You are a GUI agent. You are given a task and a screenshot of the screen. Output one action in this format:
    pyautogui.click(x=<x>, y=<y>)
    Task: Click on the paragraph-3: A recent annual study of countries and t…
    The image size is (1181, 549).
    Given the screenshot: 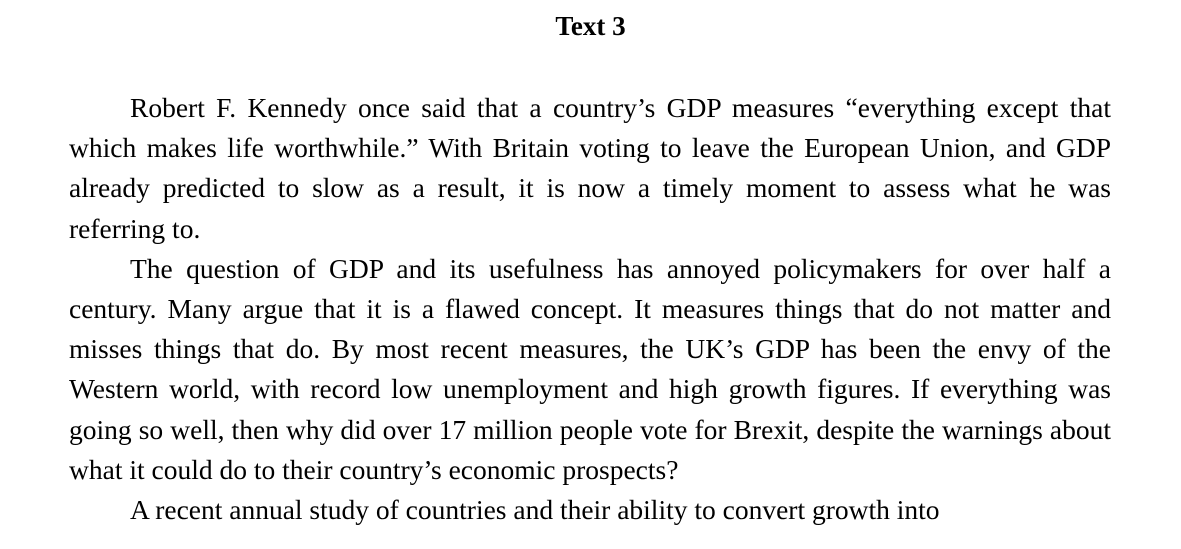 What is the action you would take?
    pyautogui.click(x=535, y=510)
    